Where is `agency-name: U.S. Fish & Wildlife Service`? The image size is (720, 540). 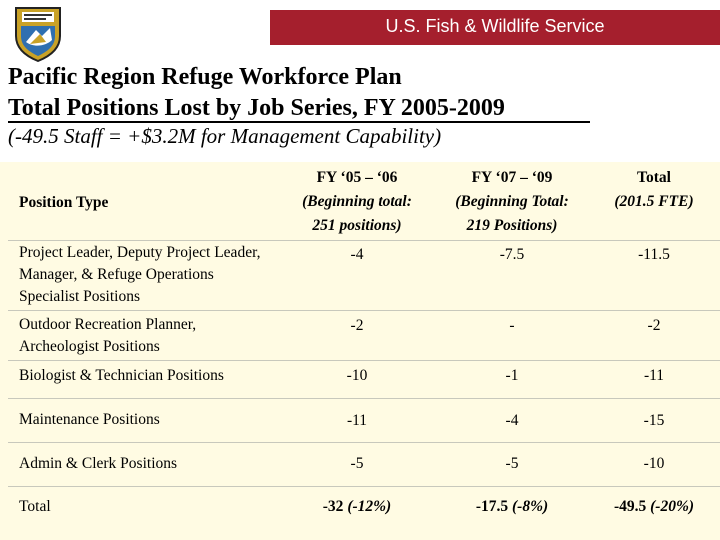
agency-name: U.S. Fish & Wildlife Service is located at coordinates (495, 26).